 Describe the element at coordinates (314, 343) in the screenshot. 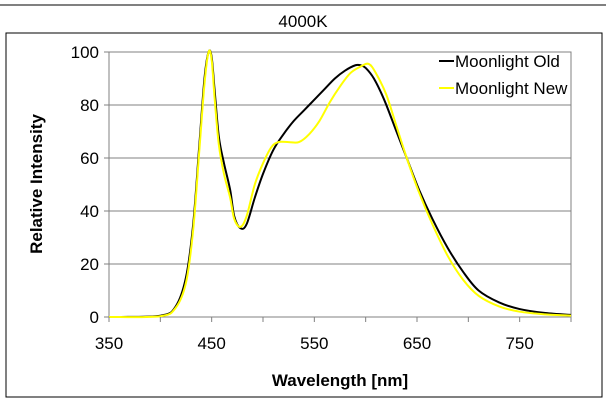

I see `x-tick-label: 550` at that location.